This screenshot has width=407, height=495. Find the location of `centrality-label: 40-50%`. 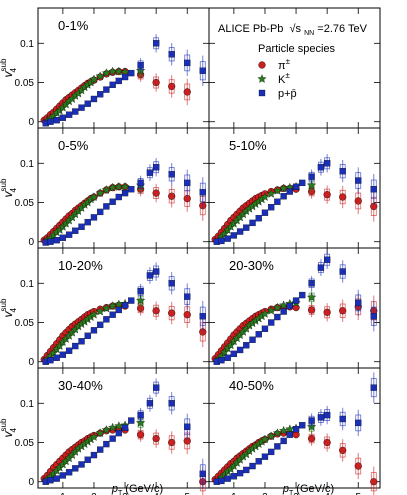

centrality-label: 40-50% is located at coordinates (251, 385).